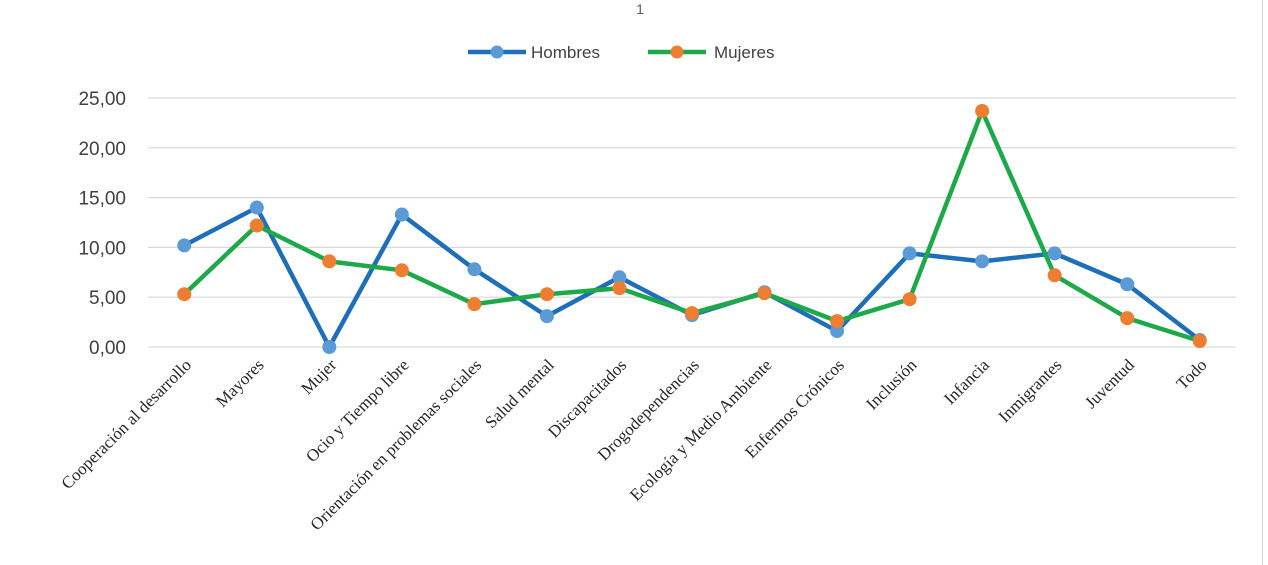 Image resolution: width=1268 pixels, height=565 pixels. What do you see at coordinates (102, 248) in the screenshot?
I see `y-tick-label: 10,00` at bounding box center [102, 248].